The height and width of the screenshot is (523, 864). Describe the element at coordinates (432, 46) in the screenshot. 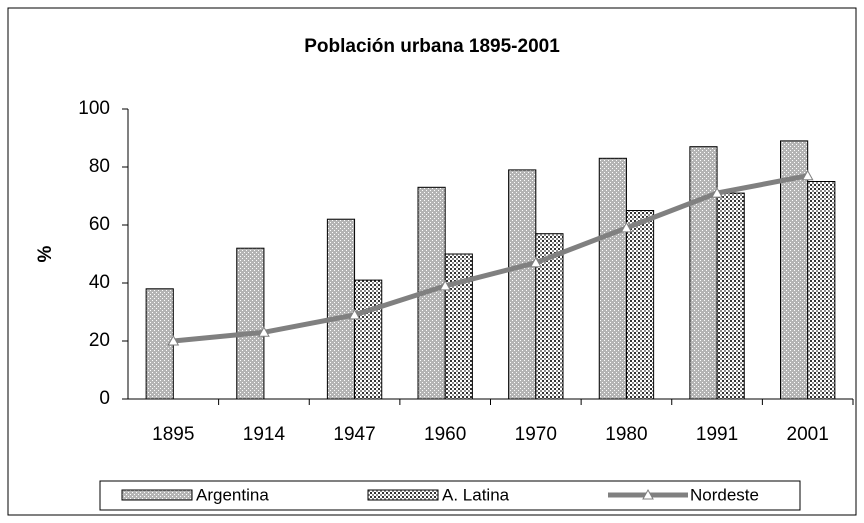

I see `chart-title: Población urbana 1895-2001` at that location.